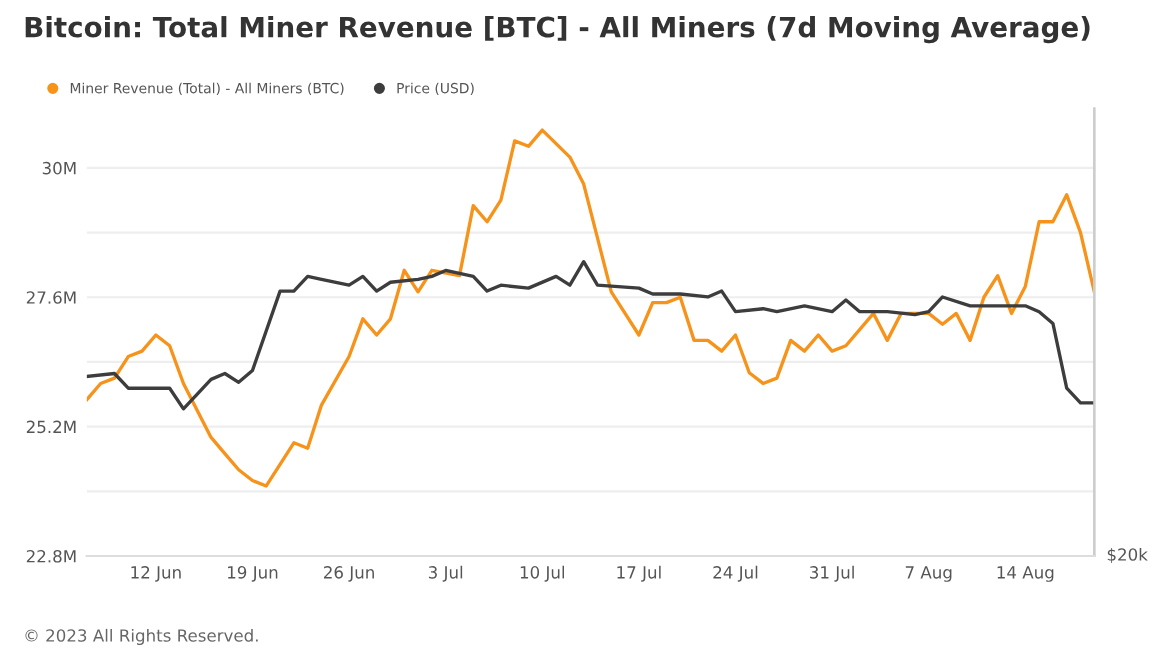 This screenshot has width=1158, height=658. Describe the element at coordinates (735, 573) in the screenshot. I see `x-tick-label: 24 Jul` at that location.